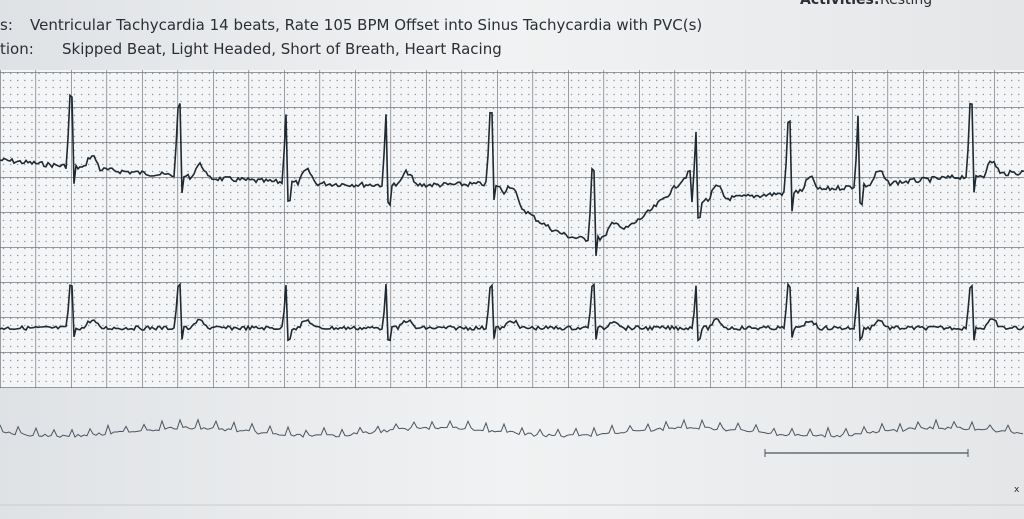 This screenshot has height=519, width=1024. Describe the element at coordinates (17, 49) in the screenshot. I see `row-label: tion:` at that location.